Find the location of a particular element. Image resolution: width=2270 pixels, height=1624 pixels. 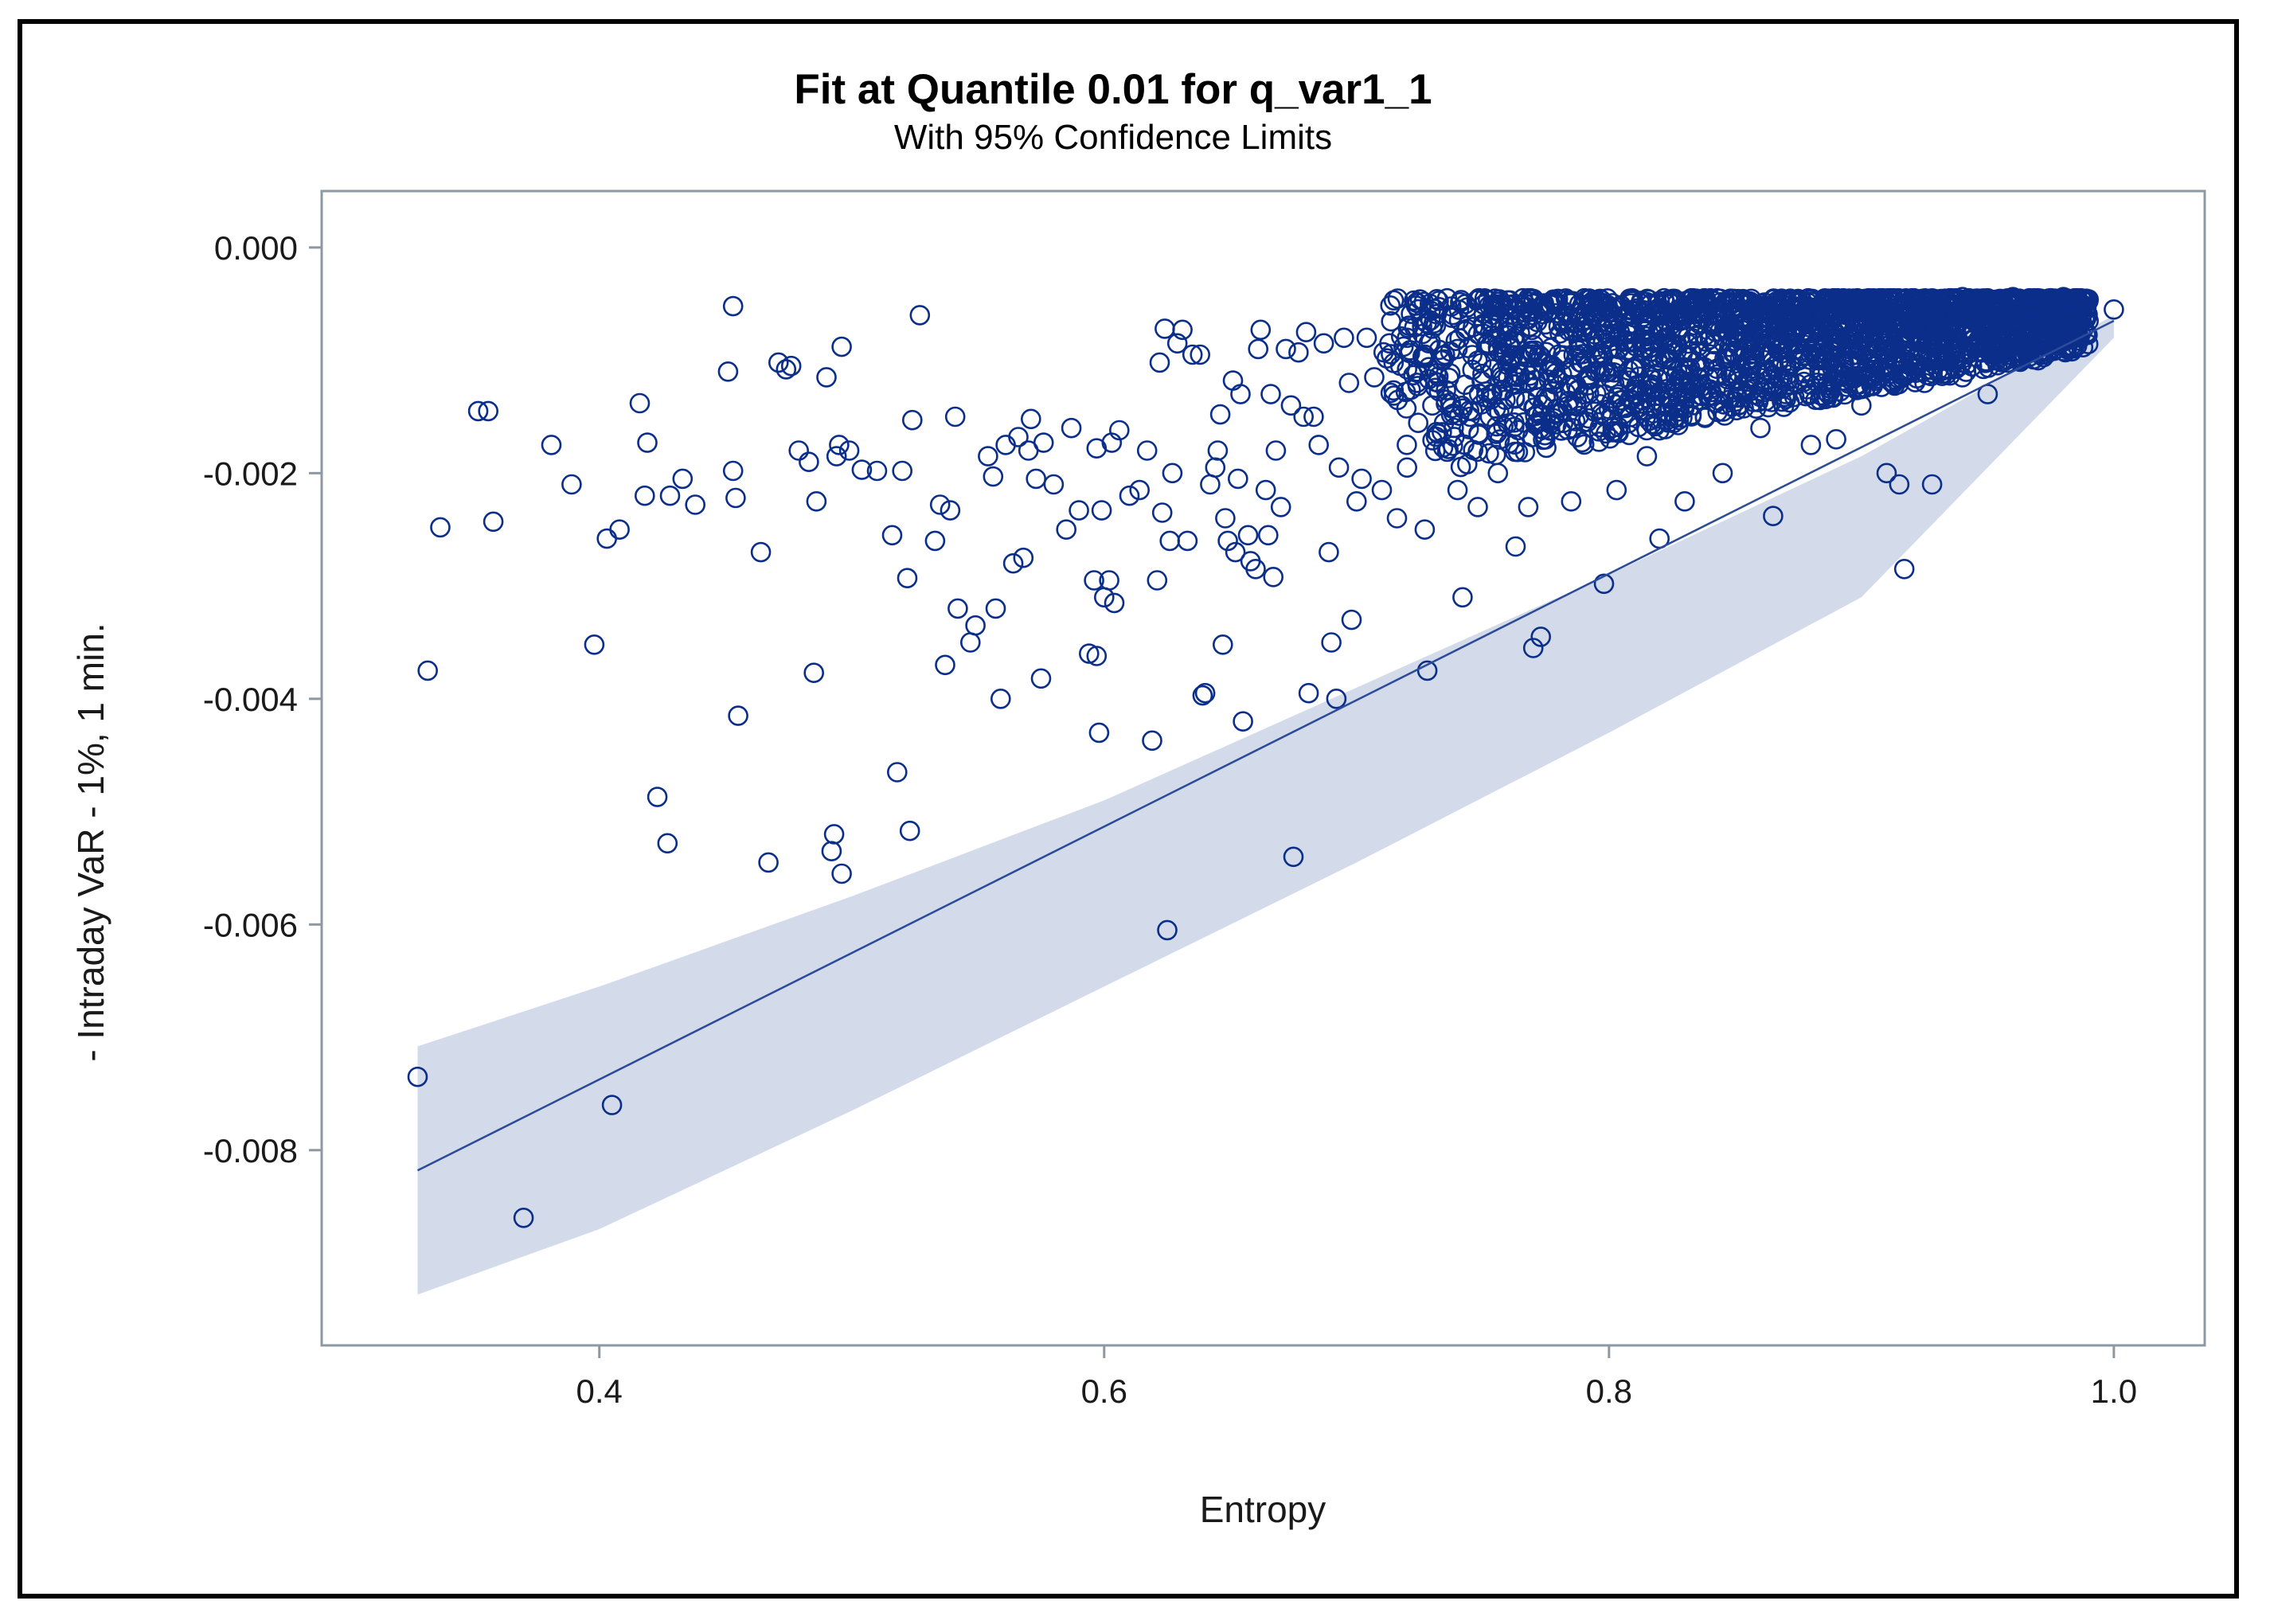

y-tick-label: -0.006 is located at coordinates (250, 924).